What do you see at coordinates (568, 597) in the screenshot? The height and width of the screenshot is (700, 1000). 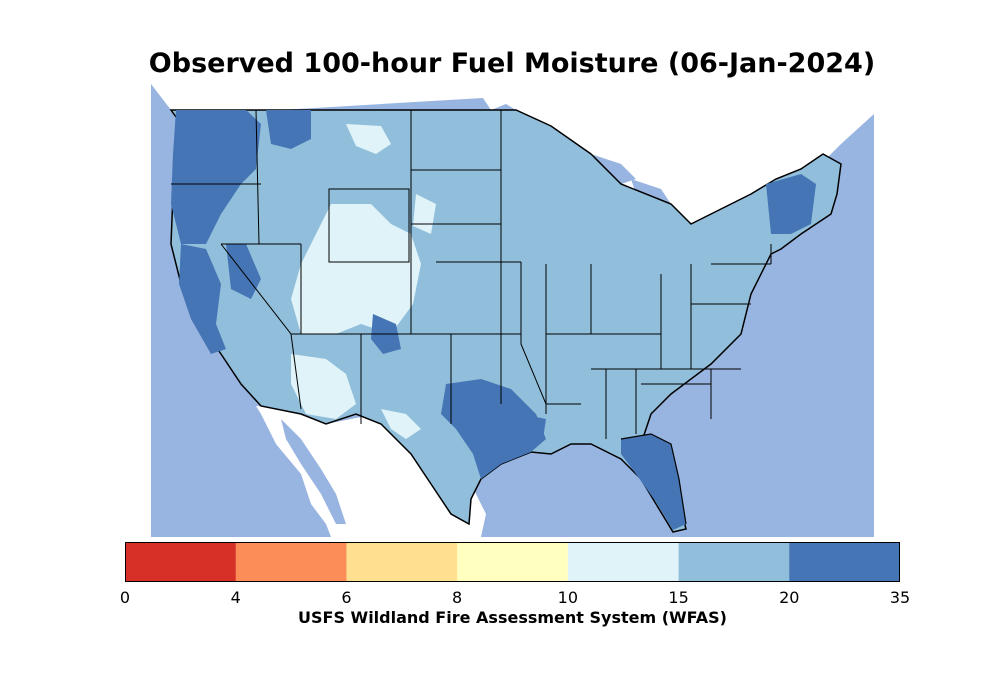 I see `colorbar-tick-label: 10` at bounding box center [568, 597].